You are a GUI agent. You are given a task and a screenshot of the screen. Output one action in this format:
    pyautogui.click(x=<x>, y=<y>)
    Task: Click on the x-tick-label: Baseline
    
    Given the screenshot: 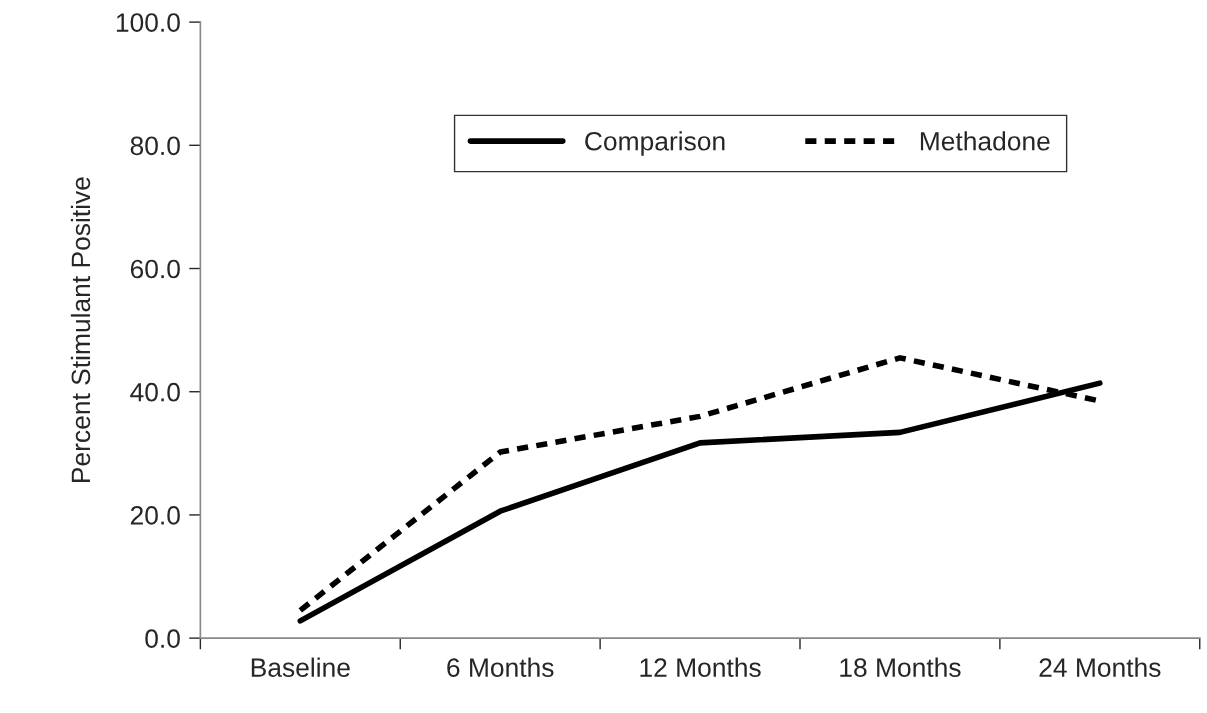 What is the action you would take?
    pyautogui.click(x=300, y=667)
    